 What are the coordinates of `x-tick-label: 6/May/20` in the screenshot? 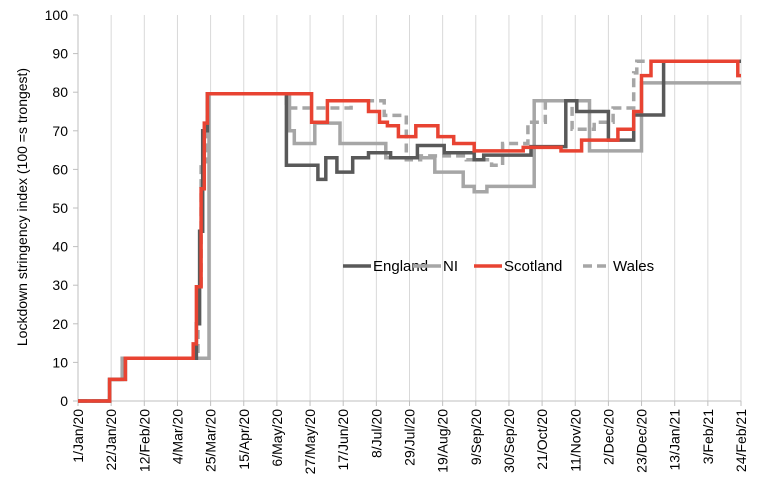 It's located at (277, 438).